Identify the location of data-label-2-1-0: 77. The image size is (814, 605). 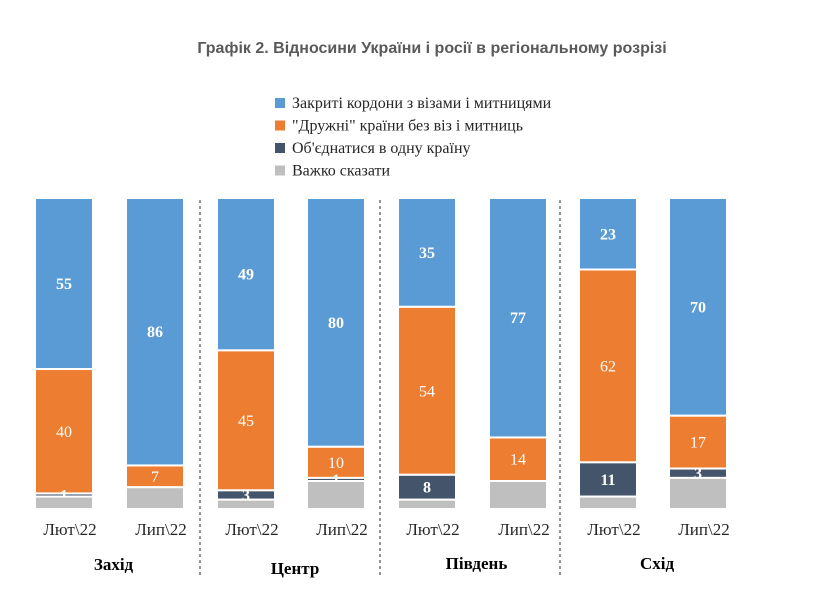
(518, 318).